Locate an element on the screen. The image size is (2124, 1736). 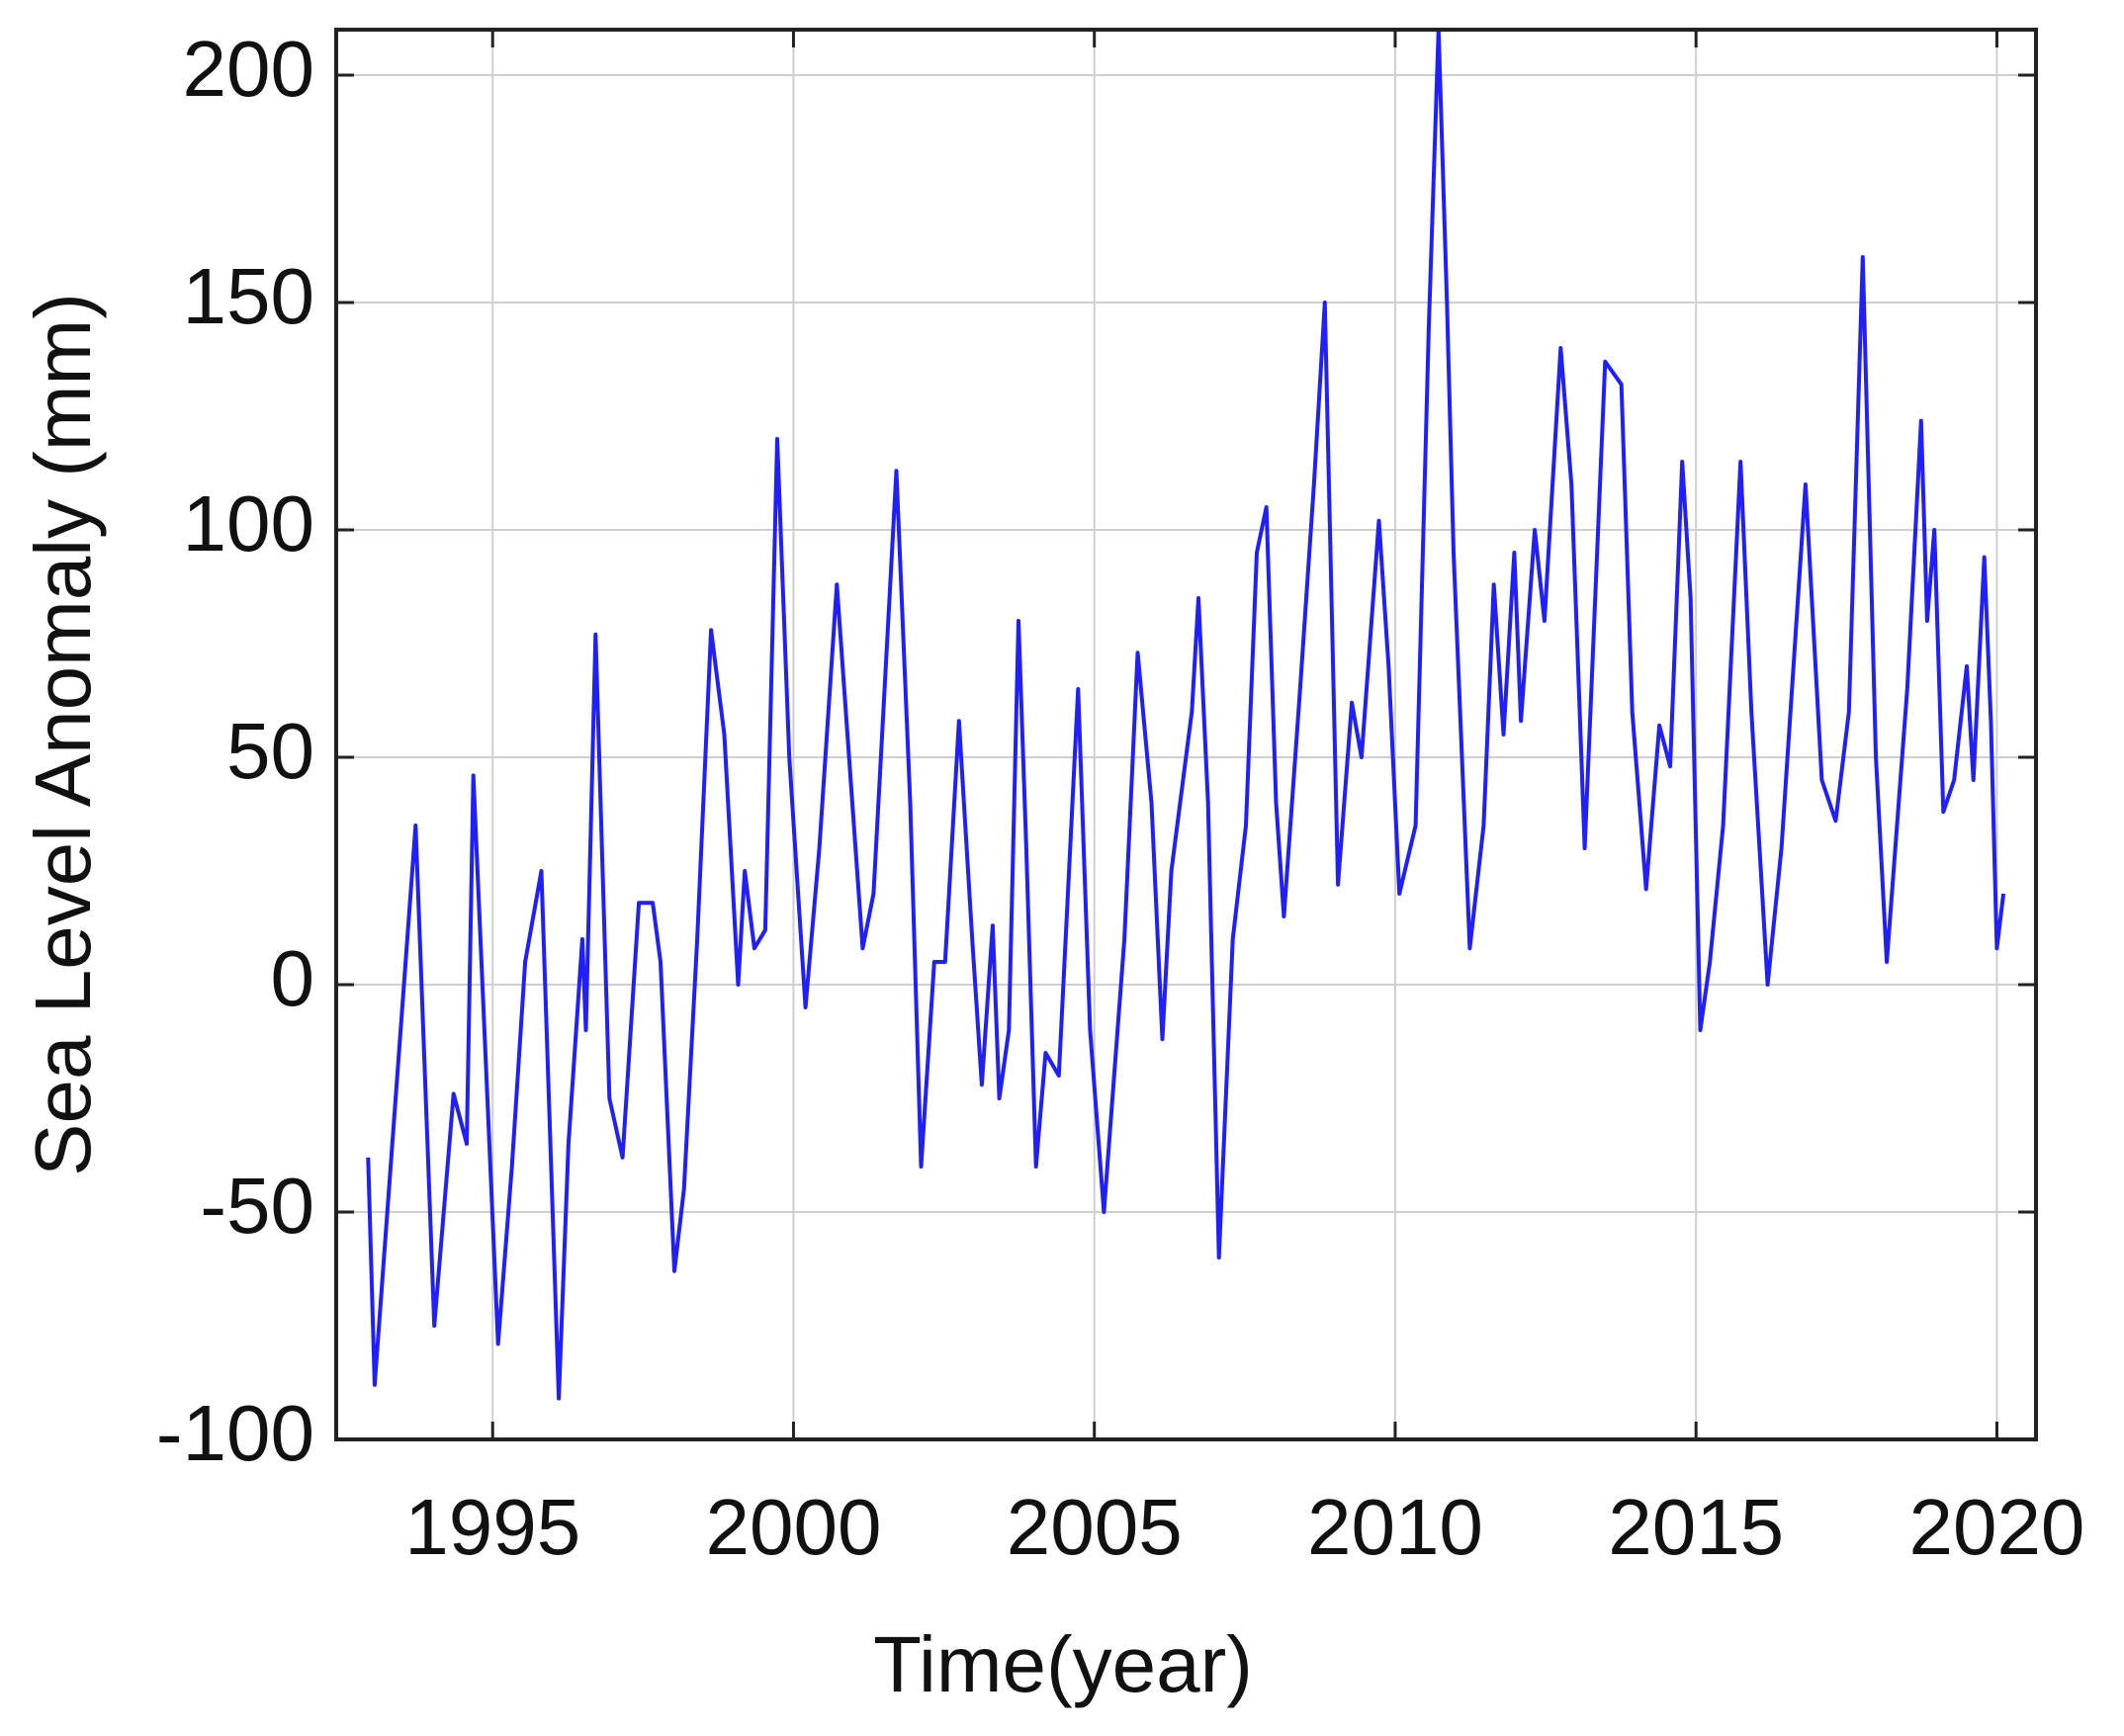
x-tick-label: 2020 is located at coordinates (1996, 1527).